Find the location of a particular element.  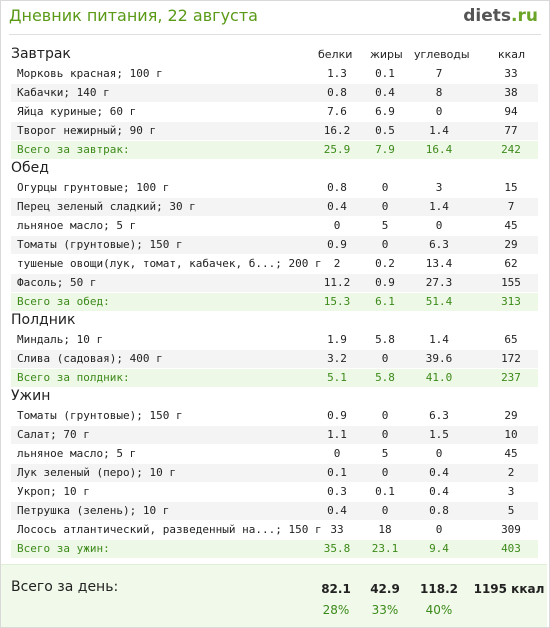

section-title: Обед is located at coordinates (30, 168).